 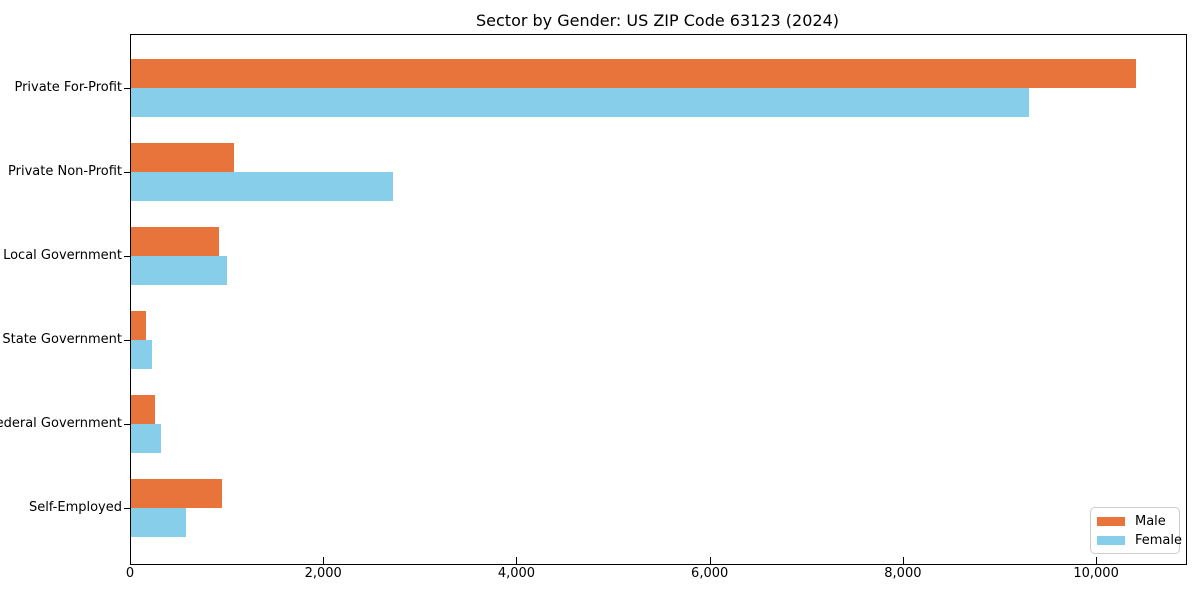 What do you see at coordinates (61, 423) in the screenshot?
I see `category-label: Federal Government` at bounding box center [61, 423].